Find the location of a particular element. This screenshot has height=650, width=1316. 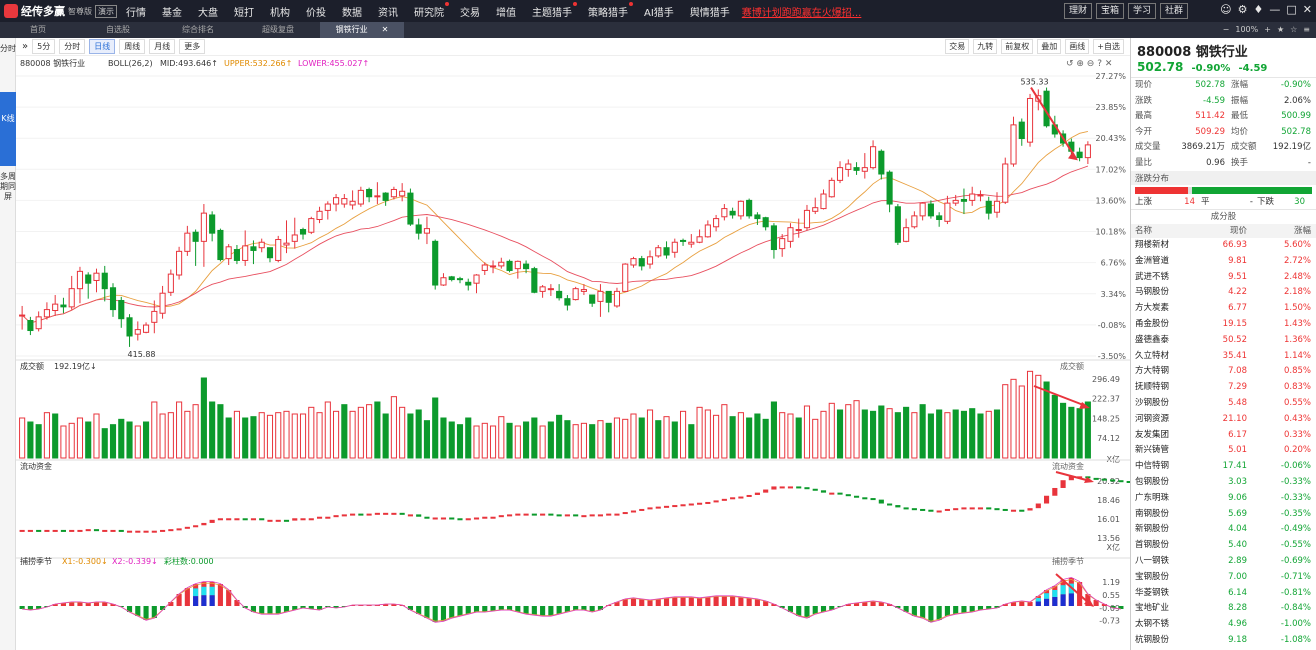

left-tab-kline: K线 is located at coordinates (8, 129).